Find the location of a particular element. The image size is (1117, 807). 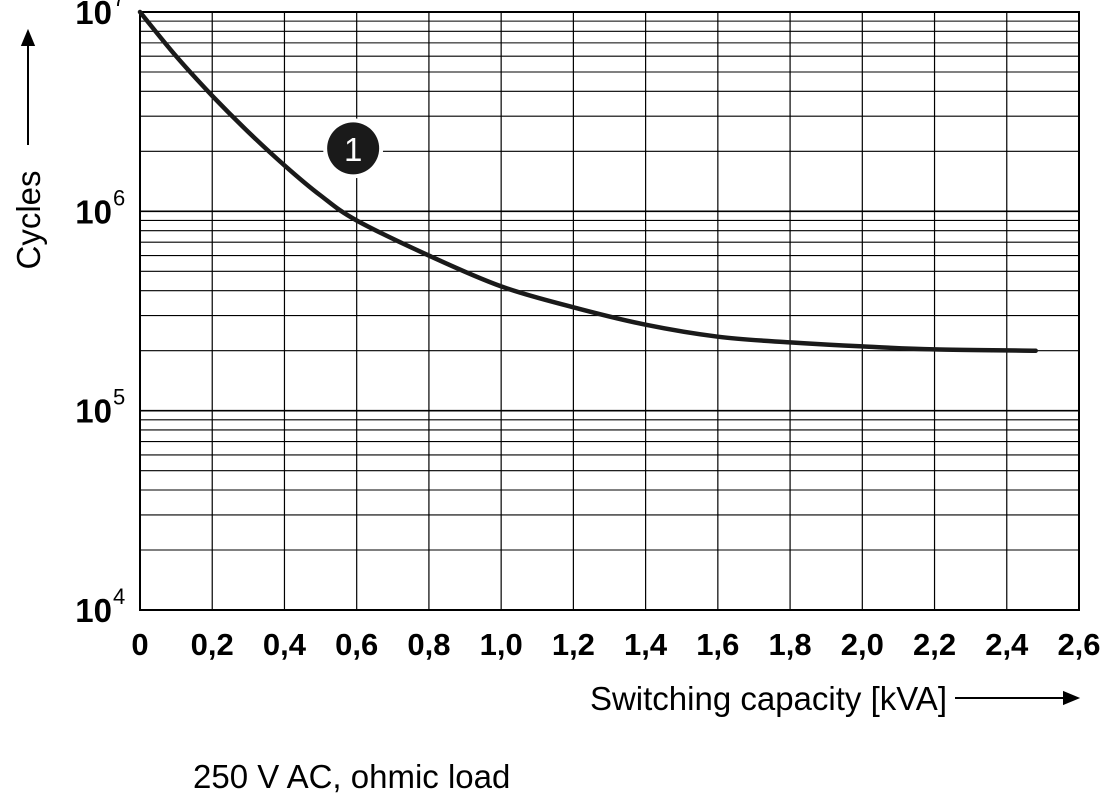

x-tick-label: 0 is located at coordinates (139, 644).